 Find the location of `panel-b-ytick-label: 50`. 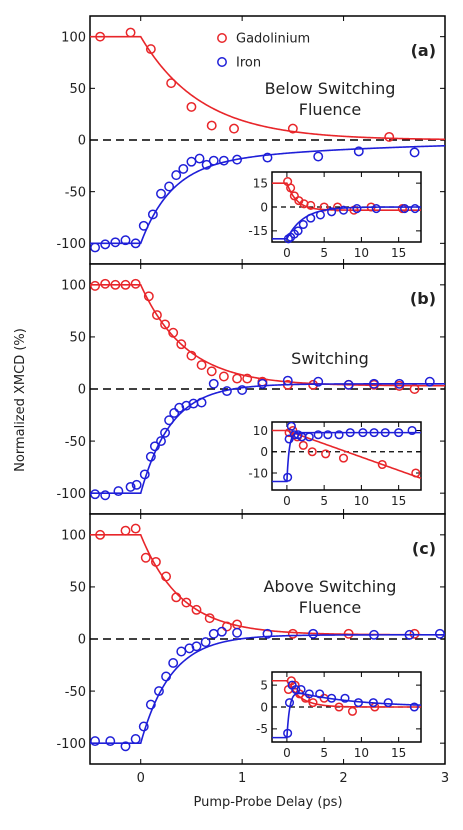

panel-b-ytick-label: 50 is located at coordinates (77, 338).